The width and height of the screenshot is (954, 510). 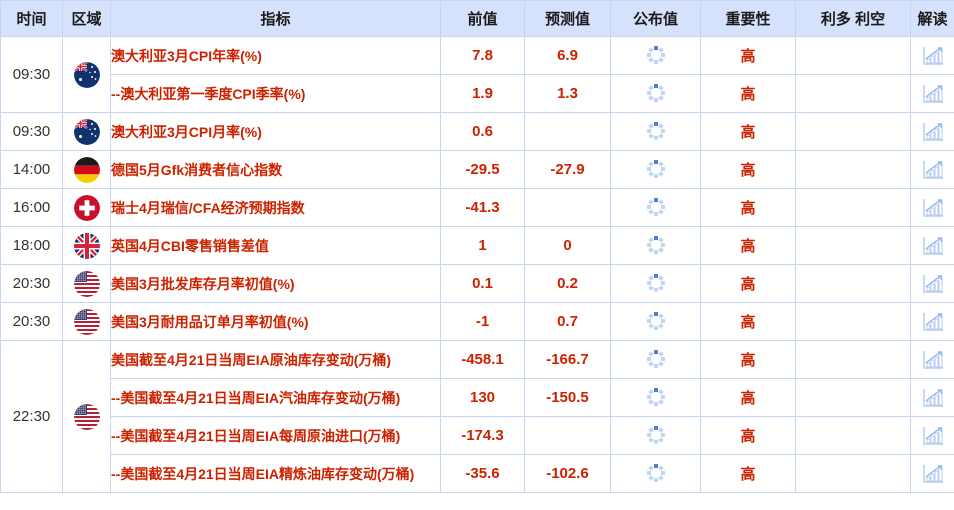 I want to click on table-header-row: 时间 区域 指标 前值 预测值 公布值 重要性 利多 利空 解读, so click(x=477, y=18).